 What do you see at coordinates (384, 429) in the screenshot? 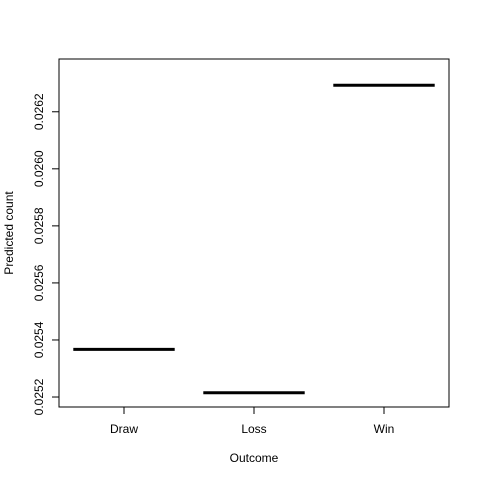
I see `x-tick-label: Win` at bounding box center [384, 429].